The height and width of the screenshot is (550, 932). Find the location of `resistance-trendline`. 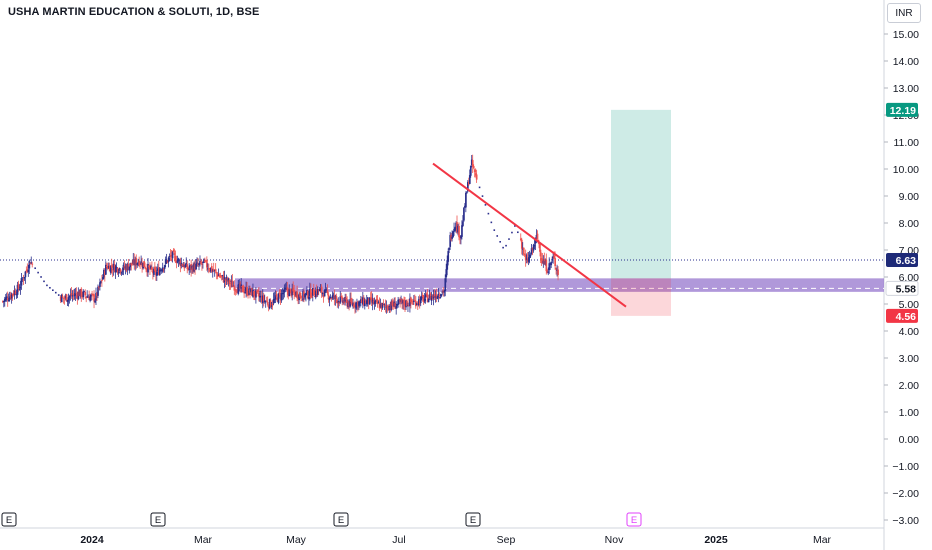

resistance-trendline is located at coordinates (529, 235).